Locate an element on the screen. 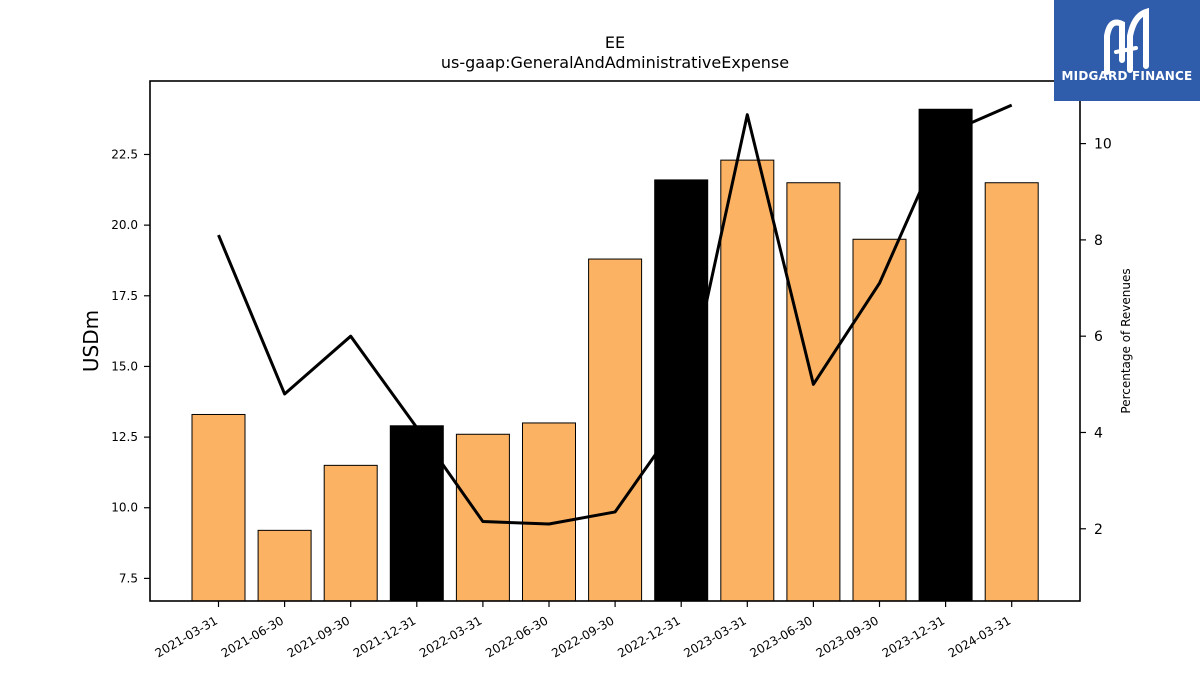  y-tick-label: 20.0 is located at coordinates (124, 225).